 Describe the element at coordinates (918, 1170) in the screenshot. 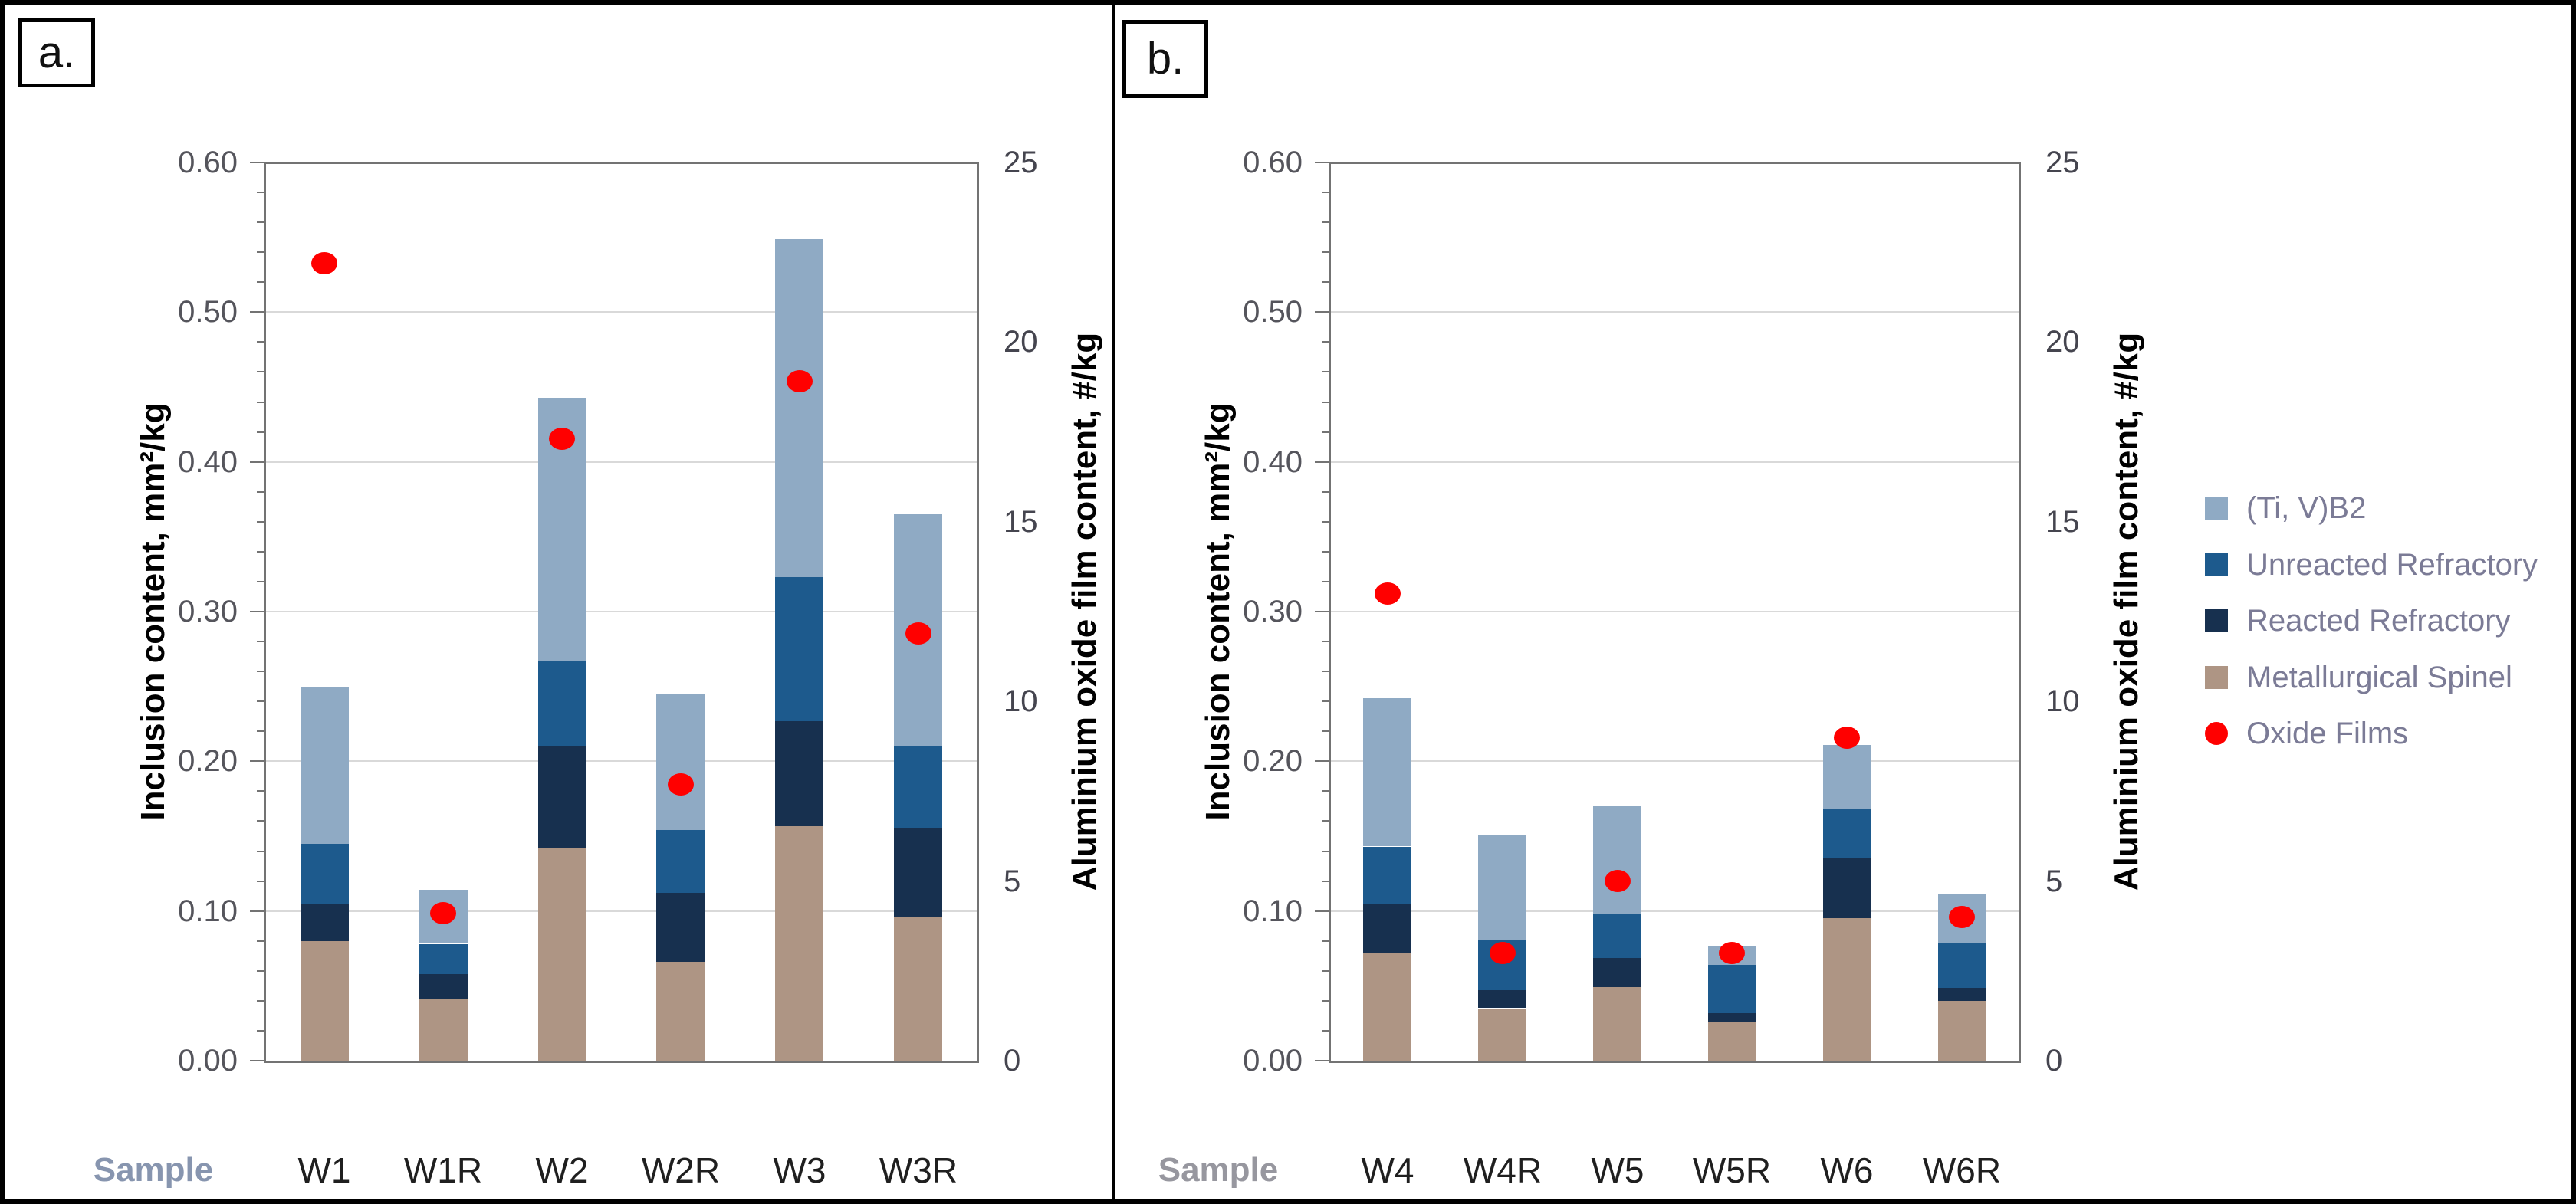

I see `category-label: W3R` at that location.